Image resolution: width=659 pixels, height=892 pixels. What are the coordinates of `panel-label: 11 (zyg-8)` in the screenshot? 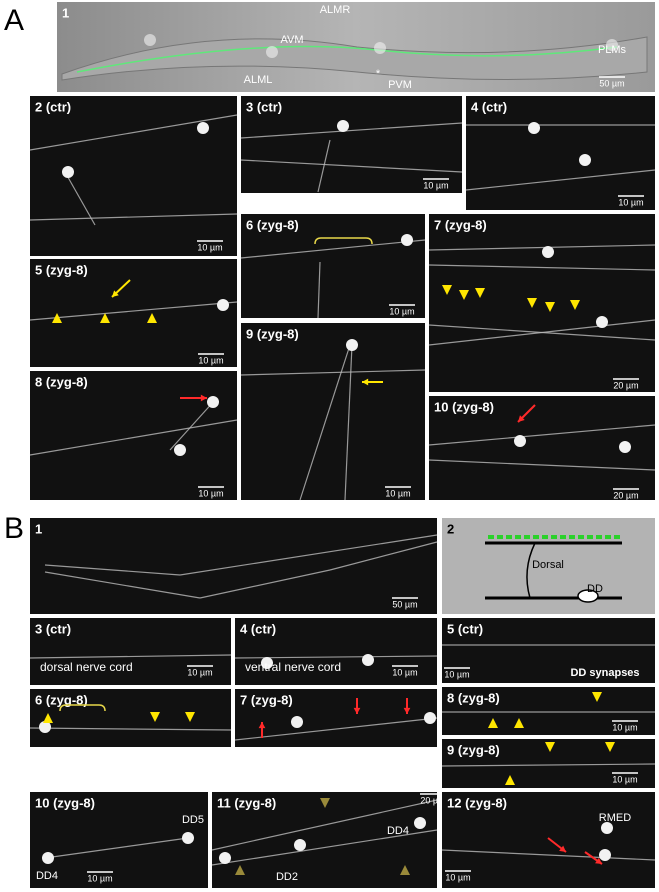 It's located at (246, 802).